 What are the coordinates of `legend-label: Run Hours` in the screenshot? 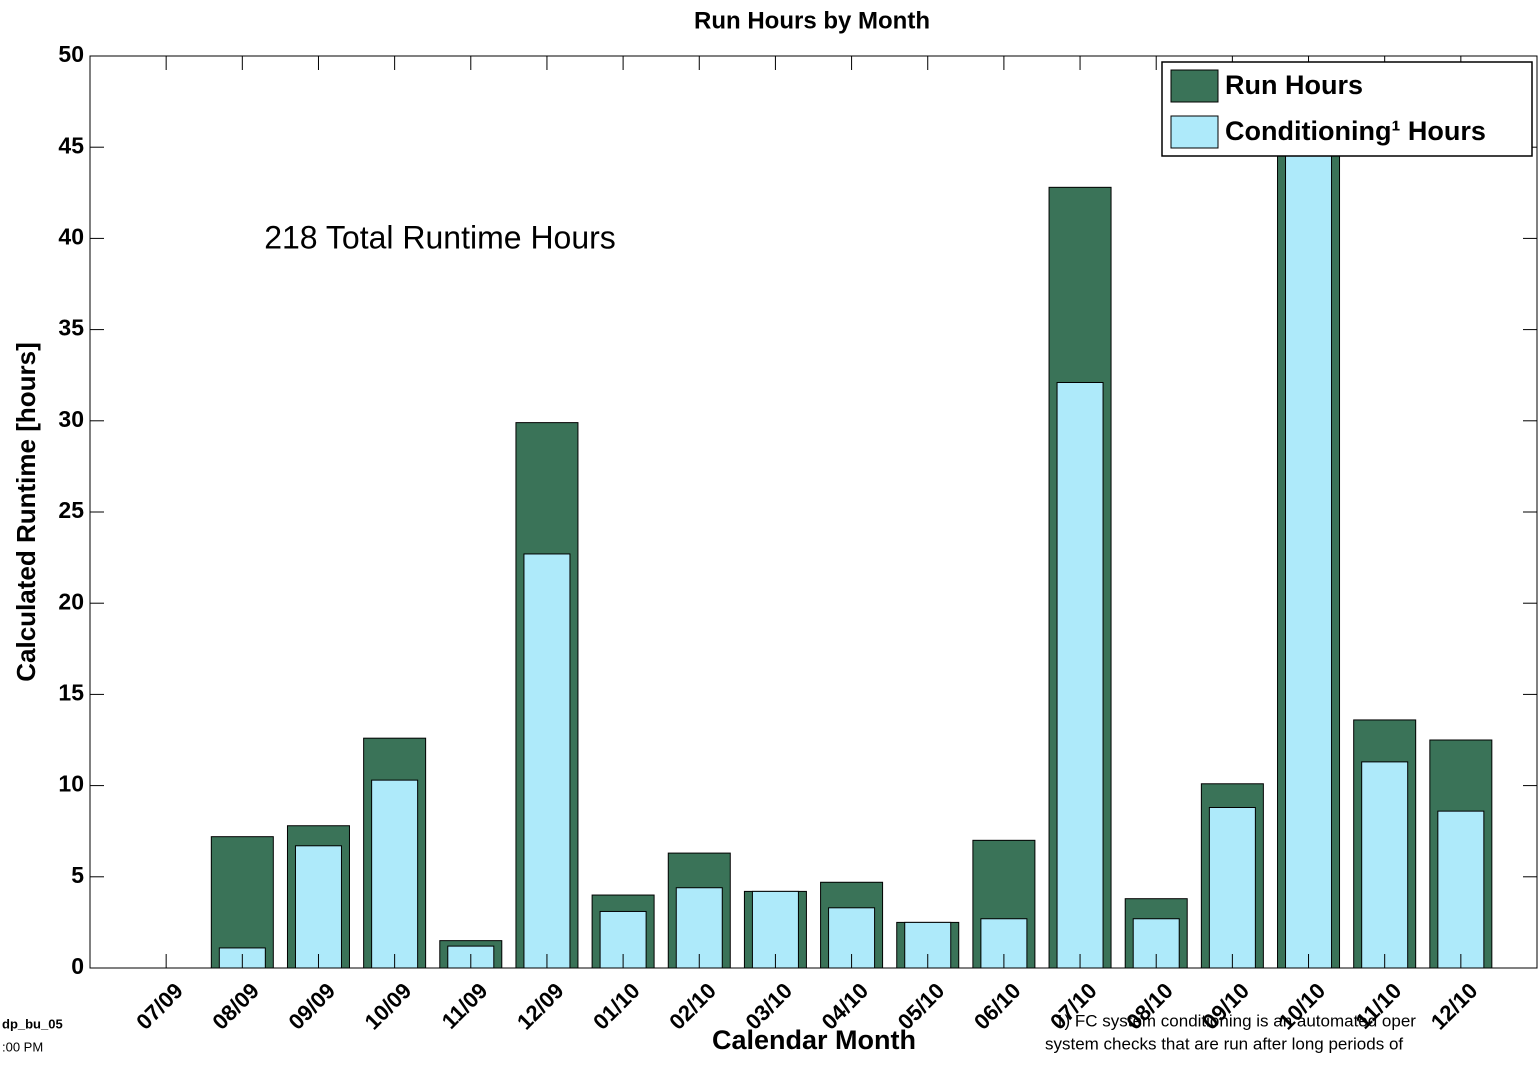 It's located at (1294, 85).